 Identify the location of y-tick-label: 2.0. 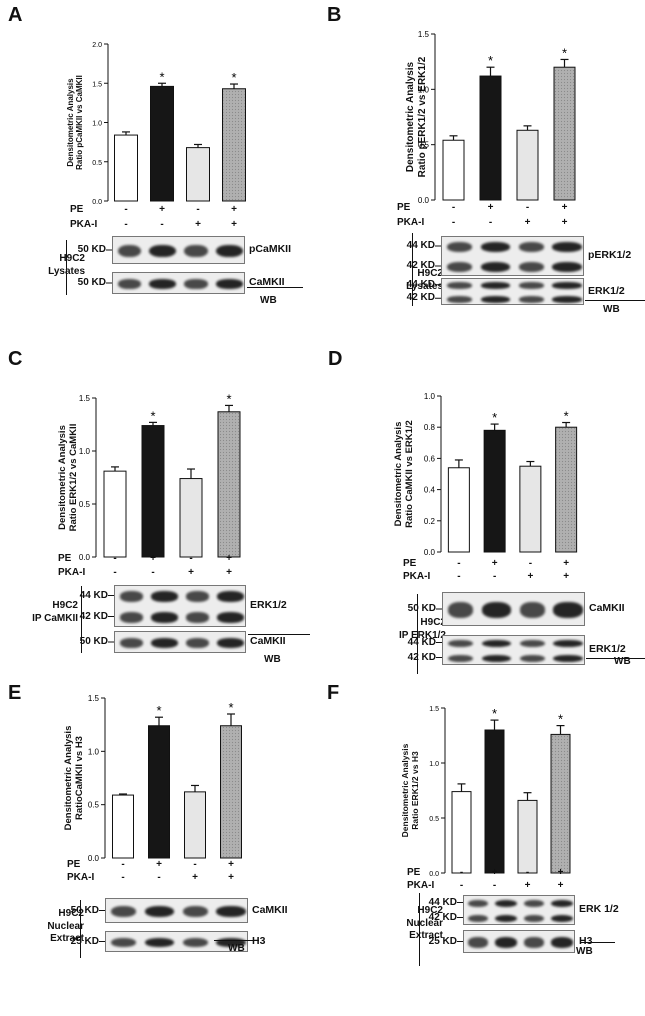
(97, 45).